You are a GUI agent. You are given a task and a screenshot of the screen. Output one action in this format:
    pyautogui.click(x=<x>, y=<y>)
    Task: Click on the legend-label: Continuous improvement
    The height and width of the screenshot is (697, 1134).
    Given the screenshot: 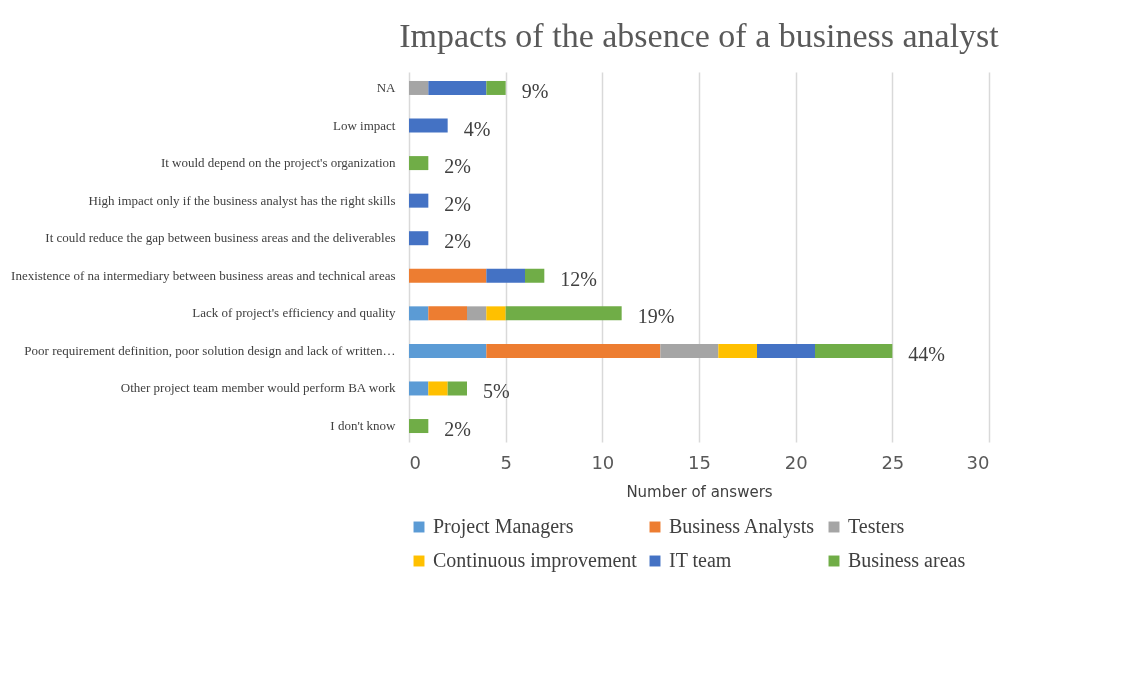 What is the action you would take?
    pyautogui.click(x=535, y=560)
    